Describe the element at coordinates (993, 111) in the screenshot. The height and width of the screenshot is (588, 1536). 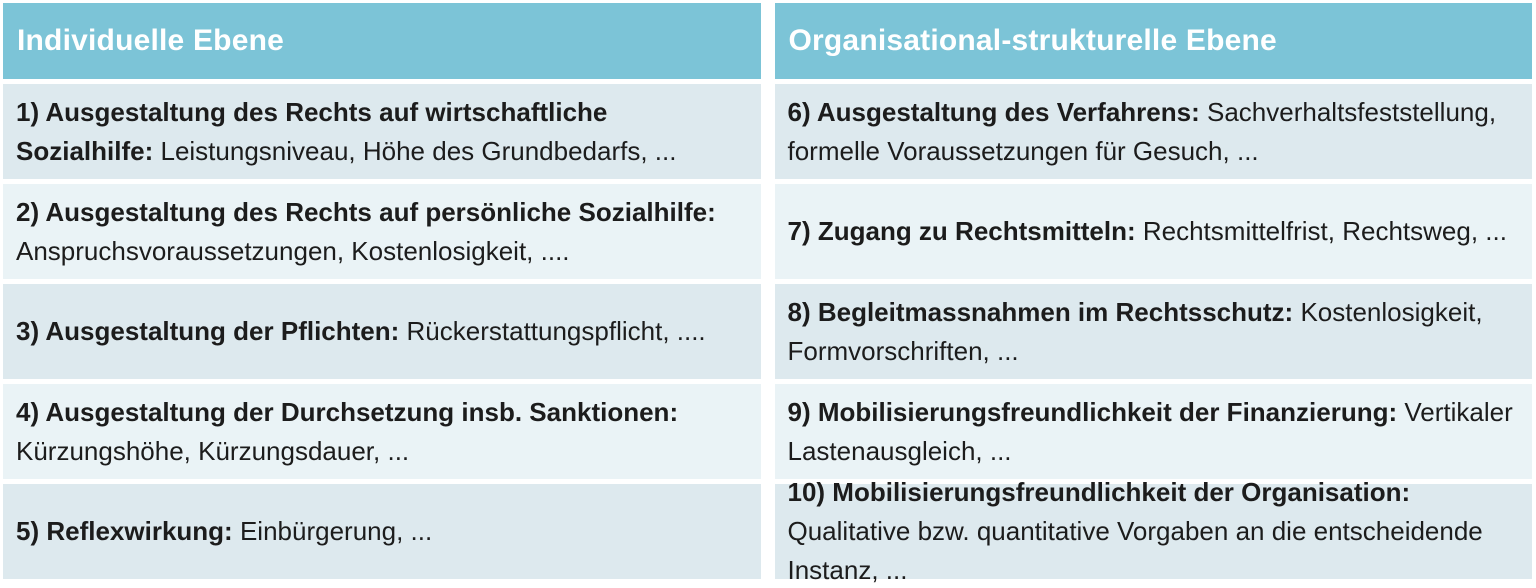
I see `item-6-lead: 6) Ausgestaltung des Verfahrens:` at that location.